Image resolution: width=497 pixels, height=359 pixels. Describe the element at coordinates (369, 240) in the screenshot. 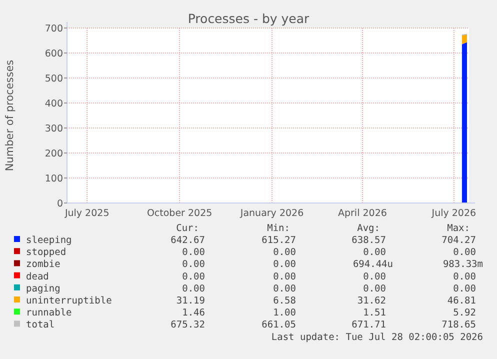

I see `text: 638.57` at that location.